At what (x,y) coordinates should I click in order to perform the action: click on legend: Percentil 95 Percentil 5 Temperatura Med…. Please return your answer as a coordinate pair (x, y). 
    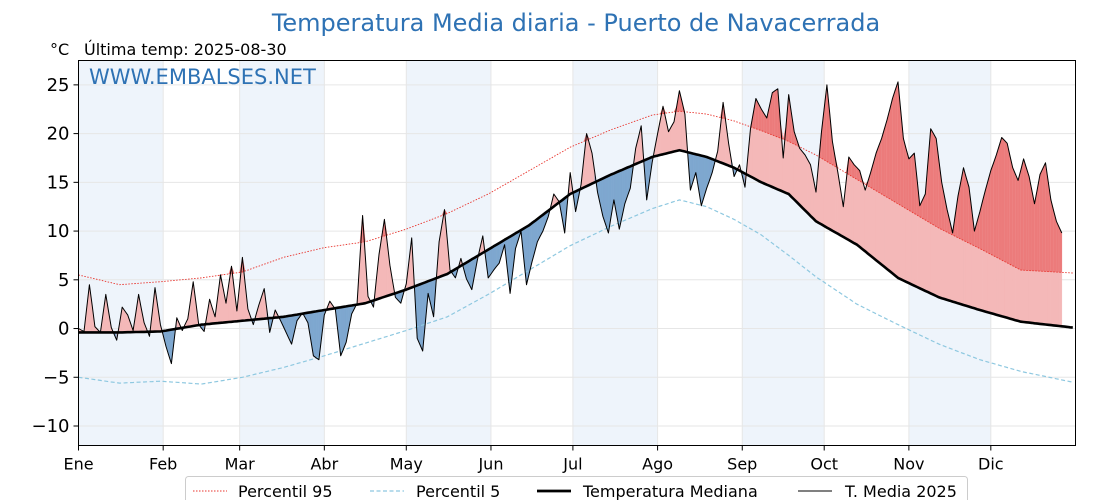
    Looking at the image, I should click on (576, 488).